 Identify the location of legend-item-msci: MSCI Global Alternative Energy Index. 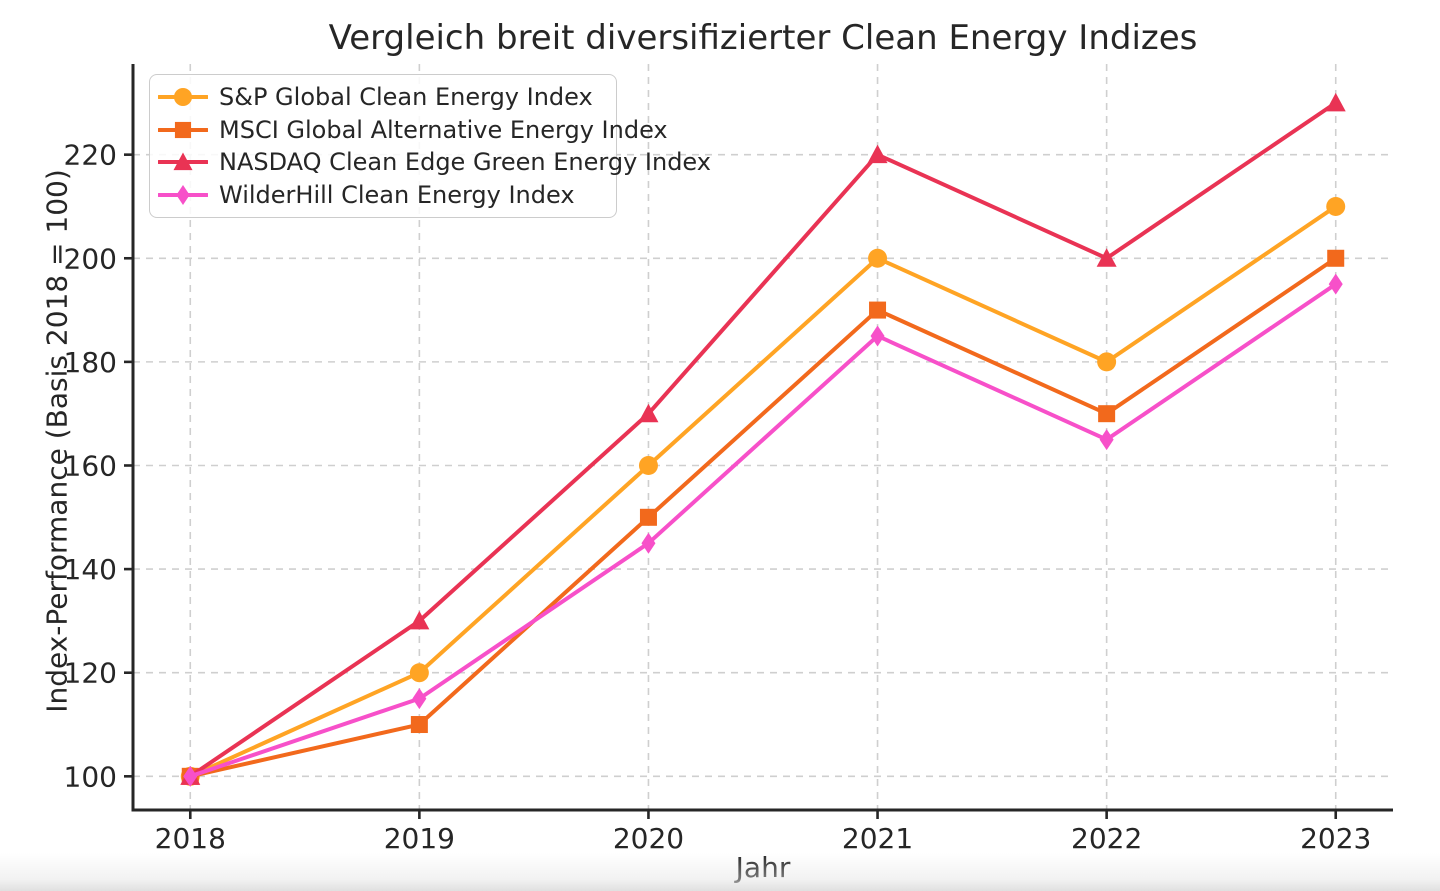
(413, 130).